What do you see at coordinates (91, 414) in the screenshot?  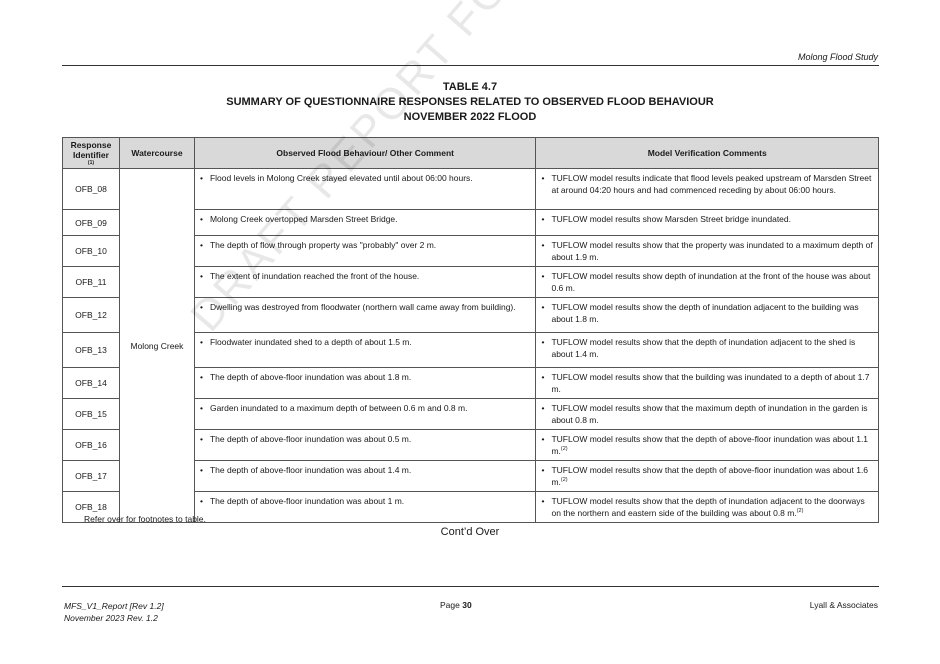 I see `response-id-cell: OFB_15` at bounding box center [91, 414].